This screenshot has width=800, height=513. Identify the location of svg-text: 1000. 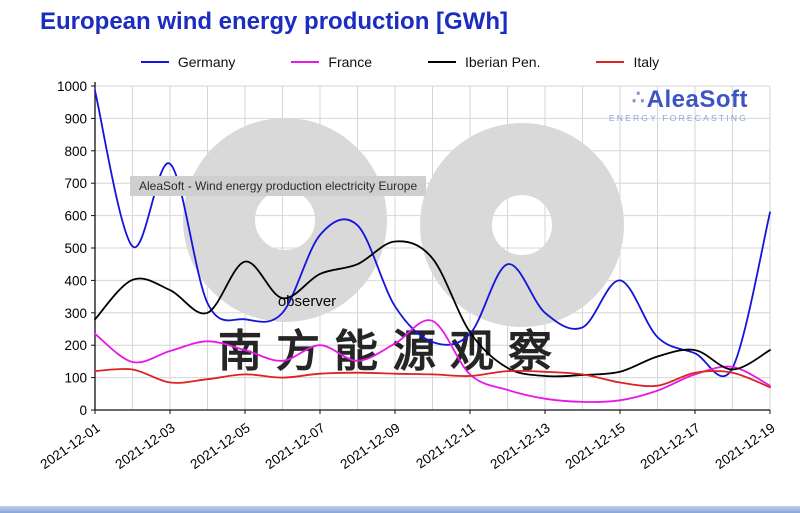
(72, 86).